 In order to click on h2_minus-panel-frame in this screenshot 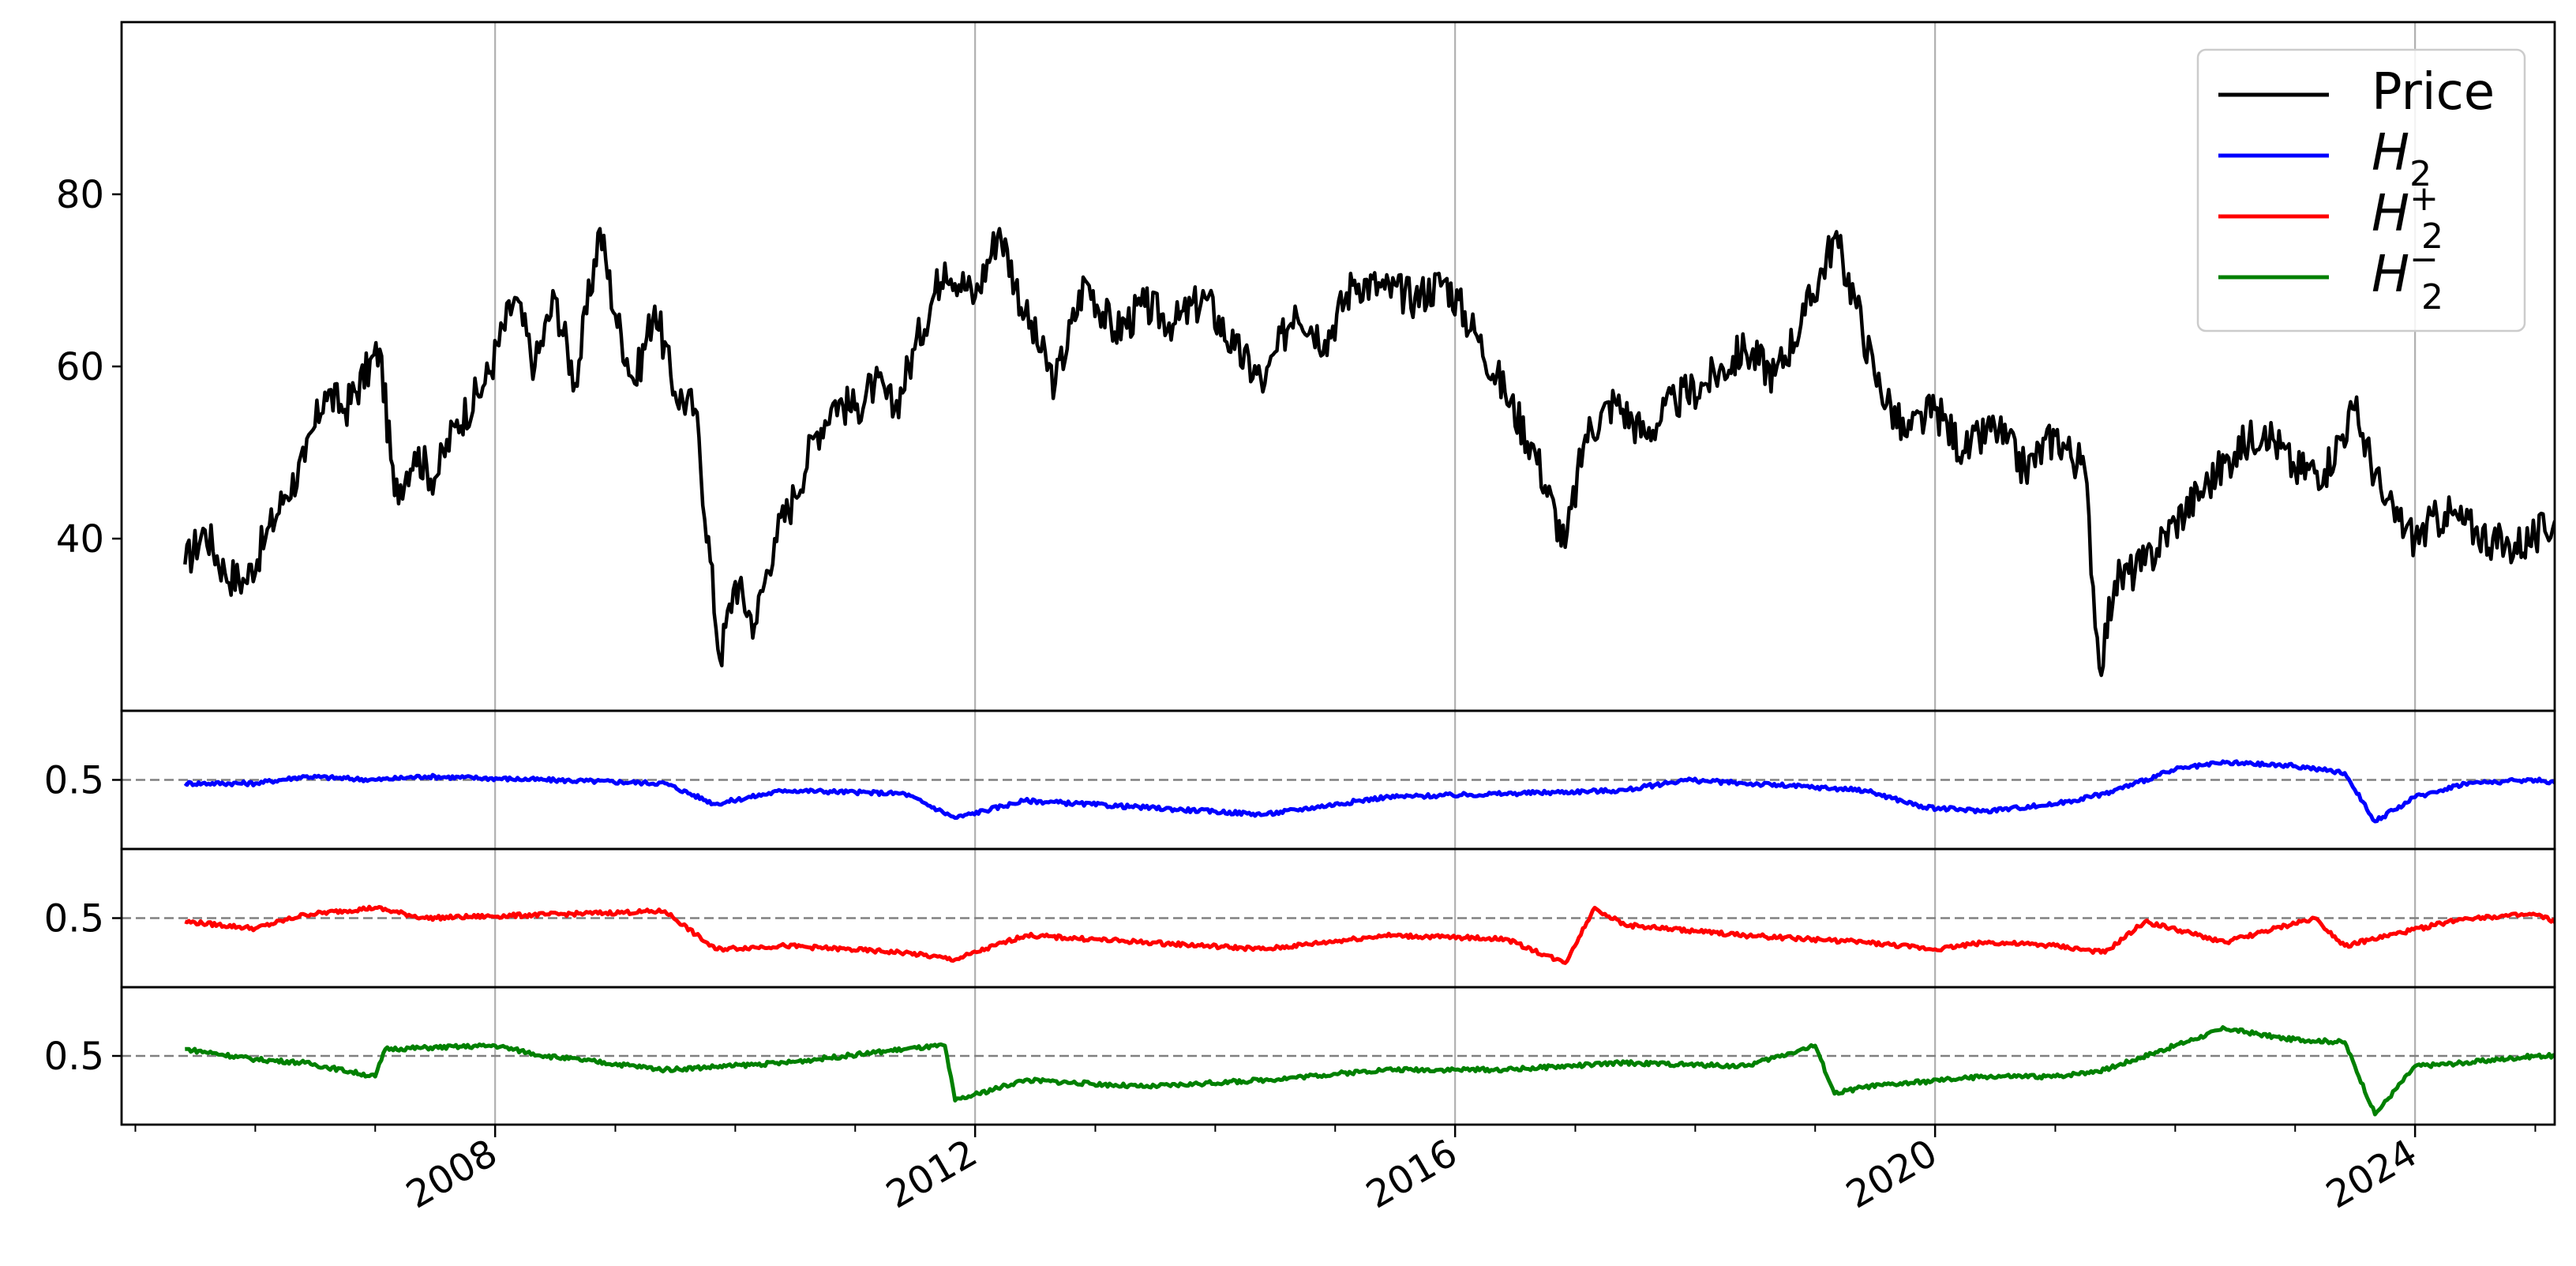, I will do `click(1338, 1056)`.